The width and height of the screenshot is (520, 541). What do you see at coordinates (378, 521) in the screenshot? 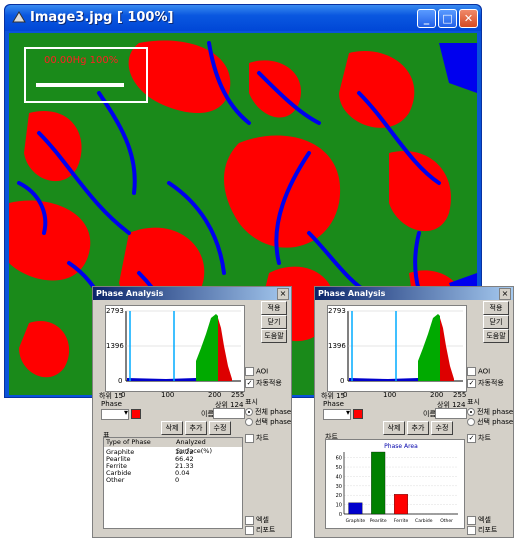
I see `x-tick-label: Pearlite` at bounding box center [378, 521].